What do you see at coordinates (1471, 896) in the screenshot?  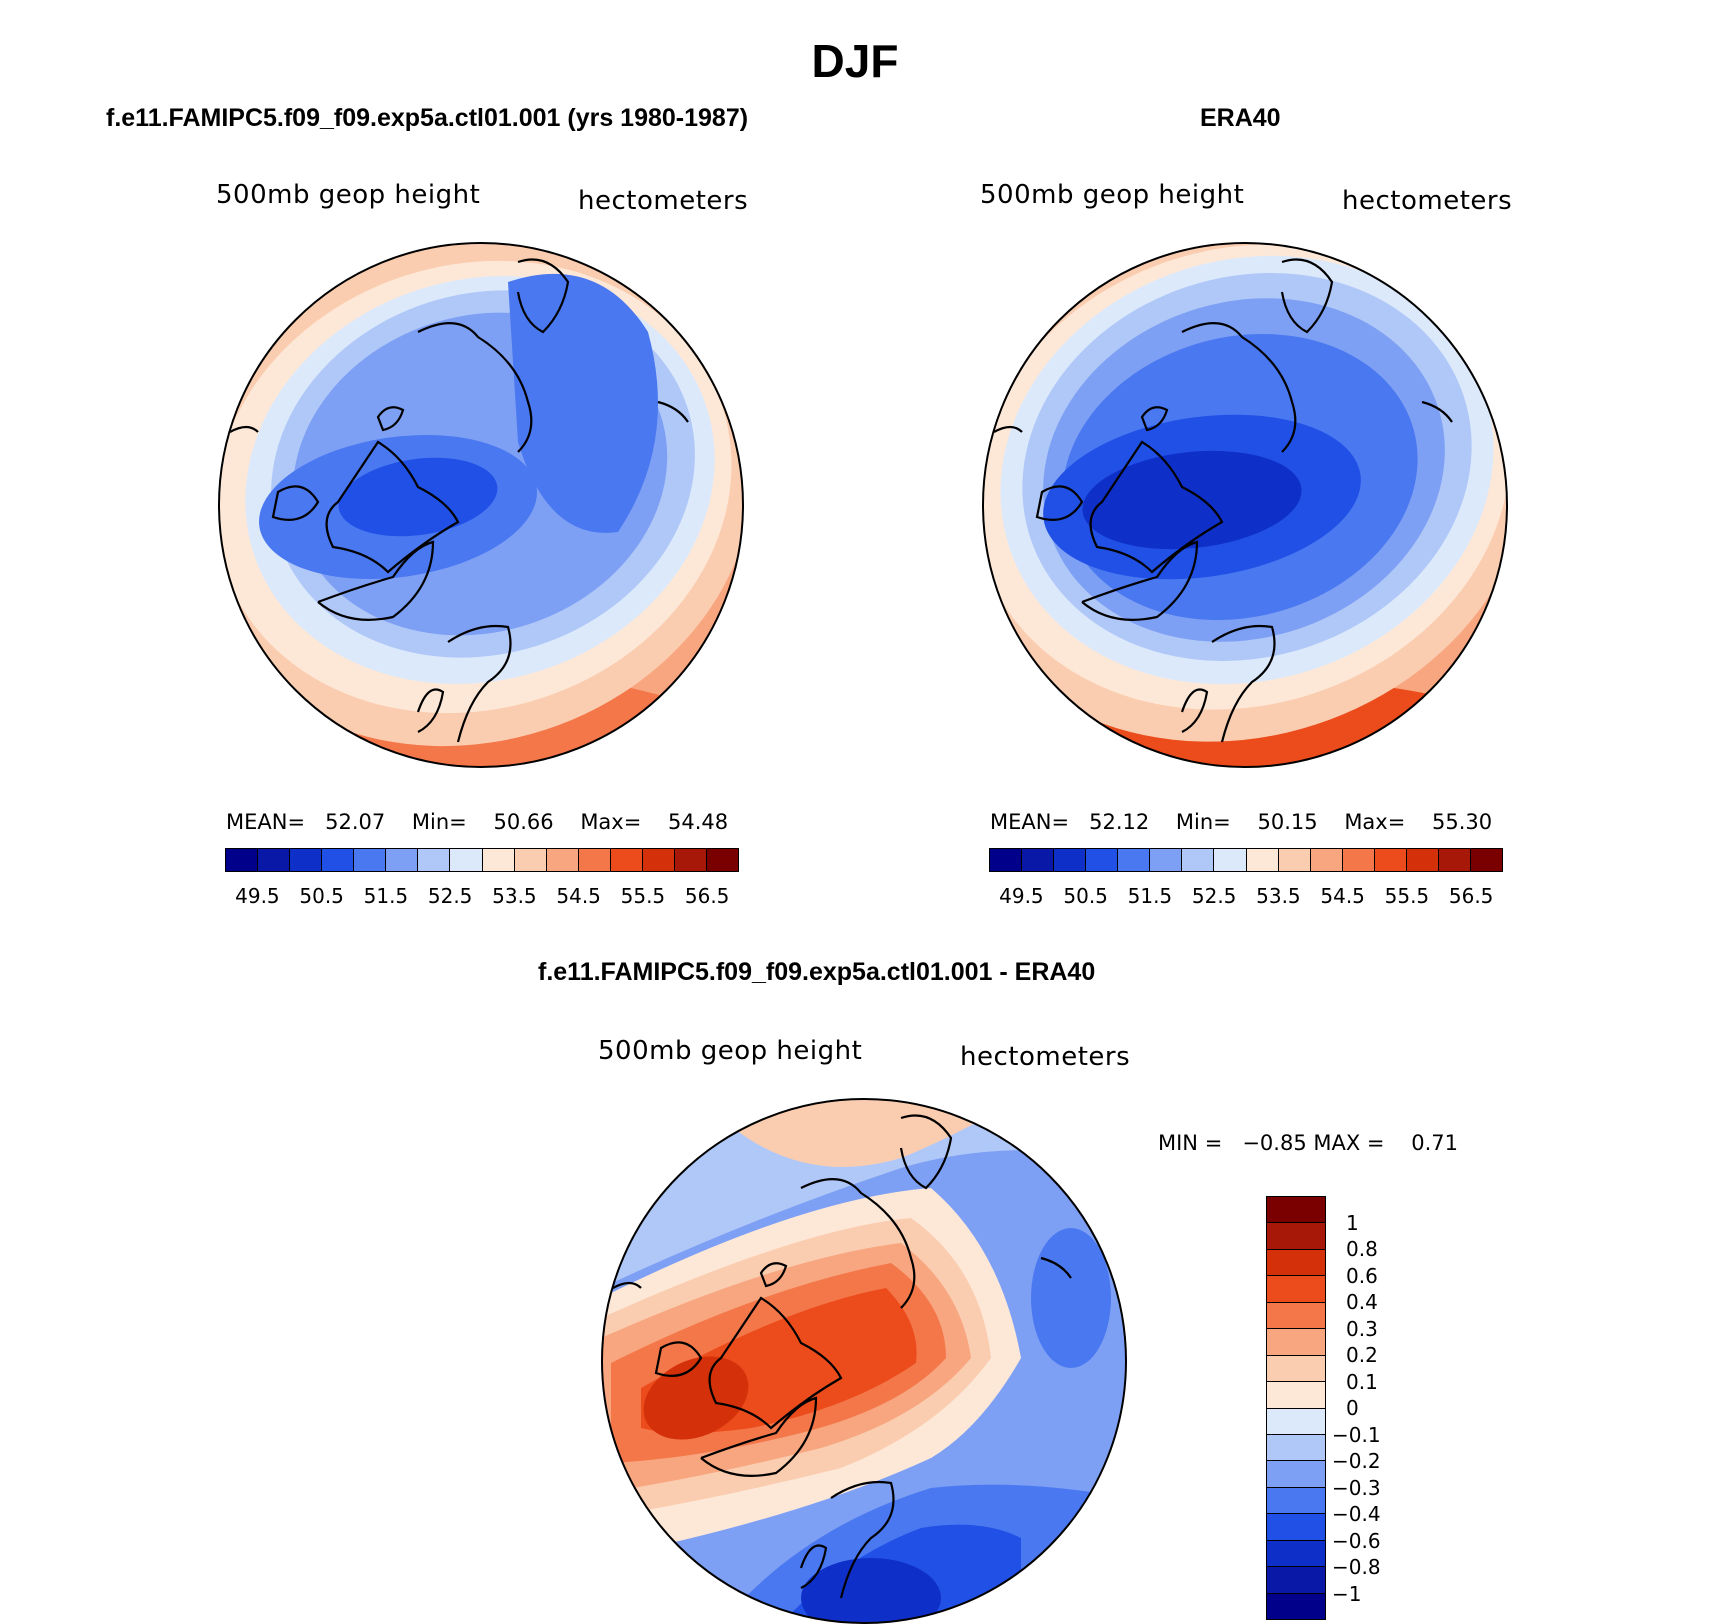 I see `obs-colorbar-tick-label: 56.5` at bounding box center [1471, 896].